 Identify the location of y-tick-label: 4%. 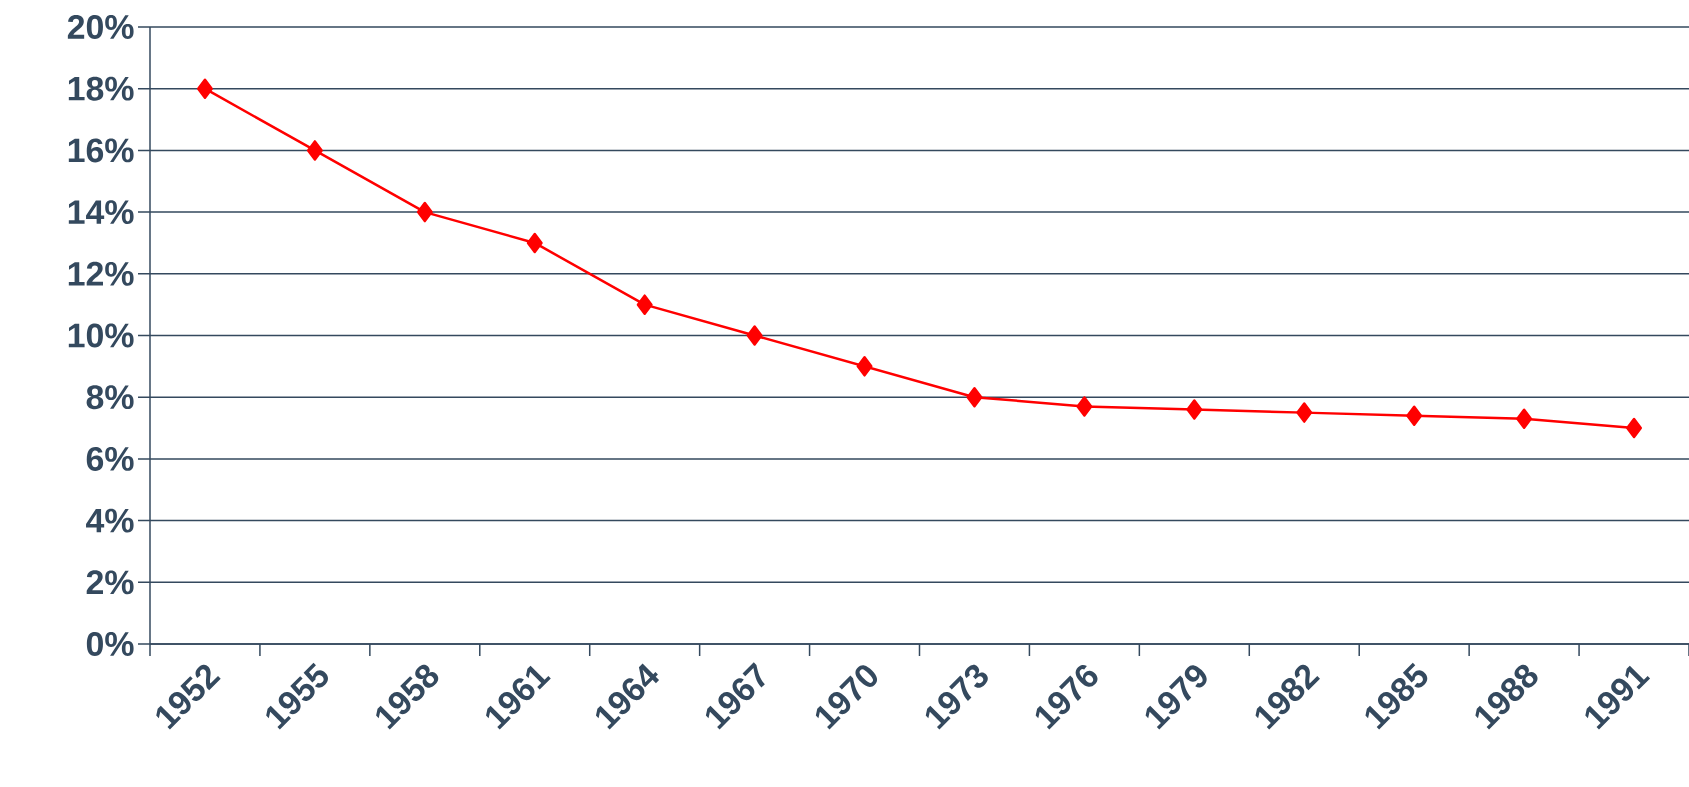
(110, 520).